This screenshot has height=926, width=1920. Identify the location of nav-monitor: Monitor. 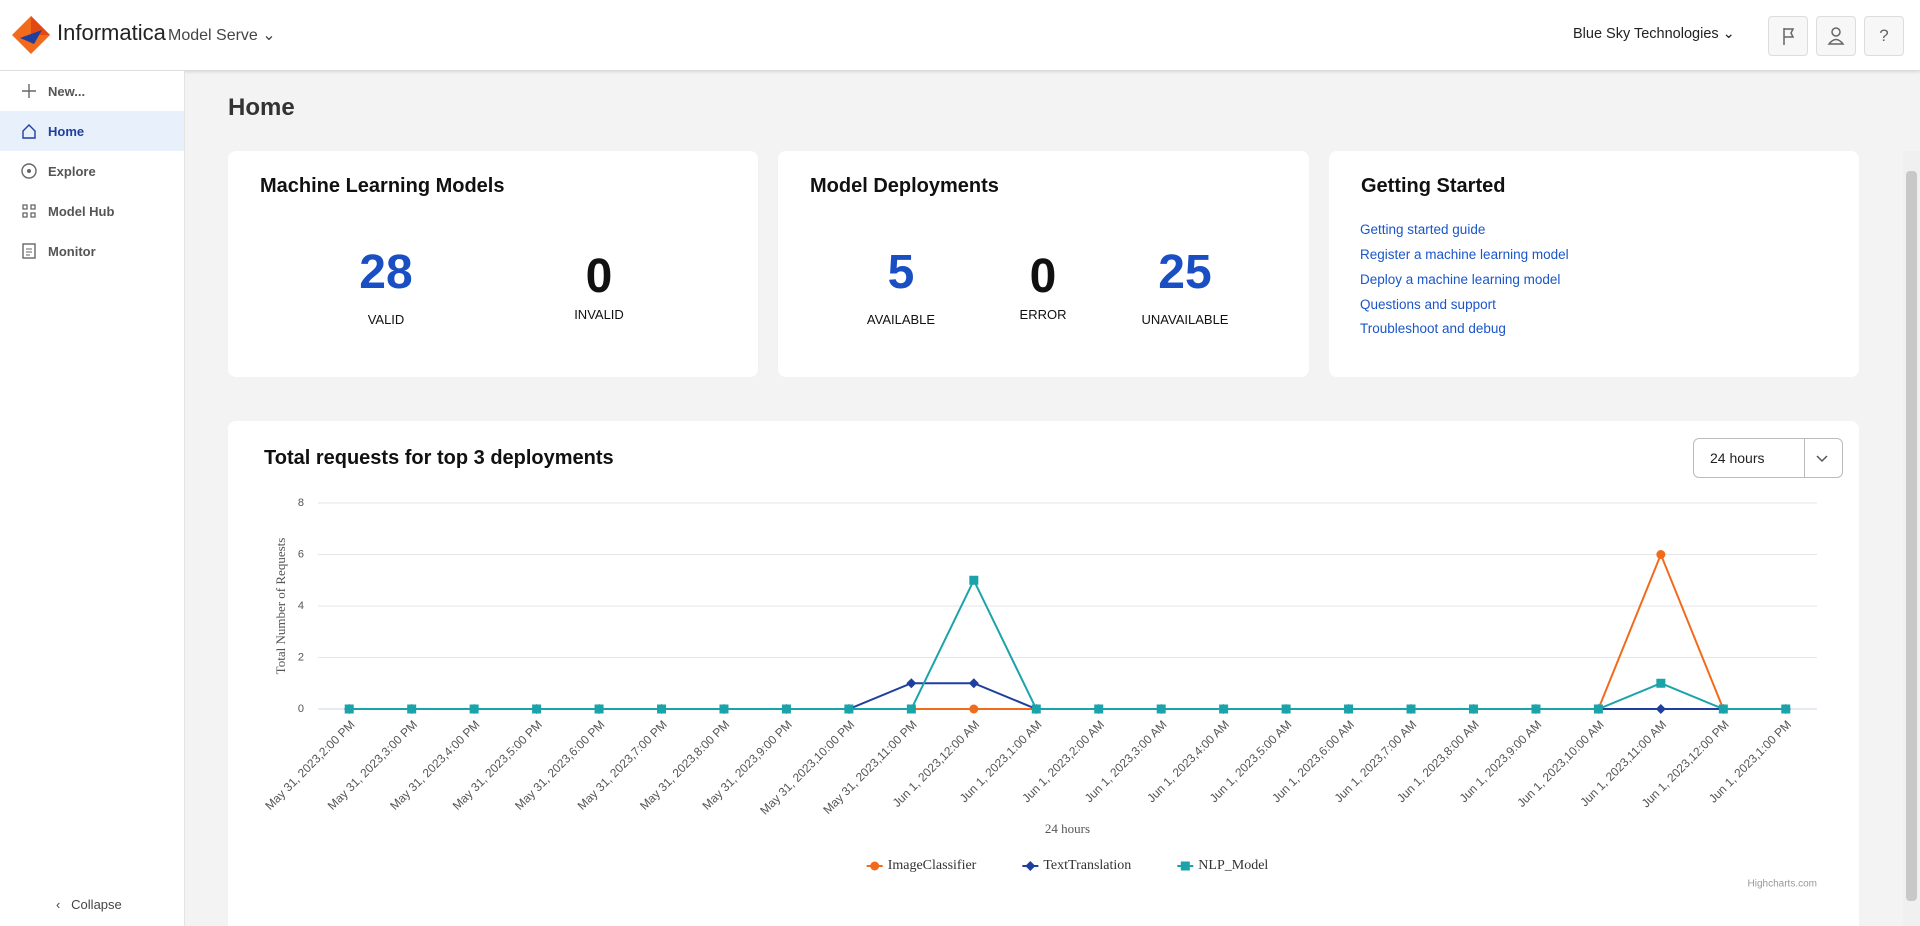
(92, 251).